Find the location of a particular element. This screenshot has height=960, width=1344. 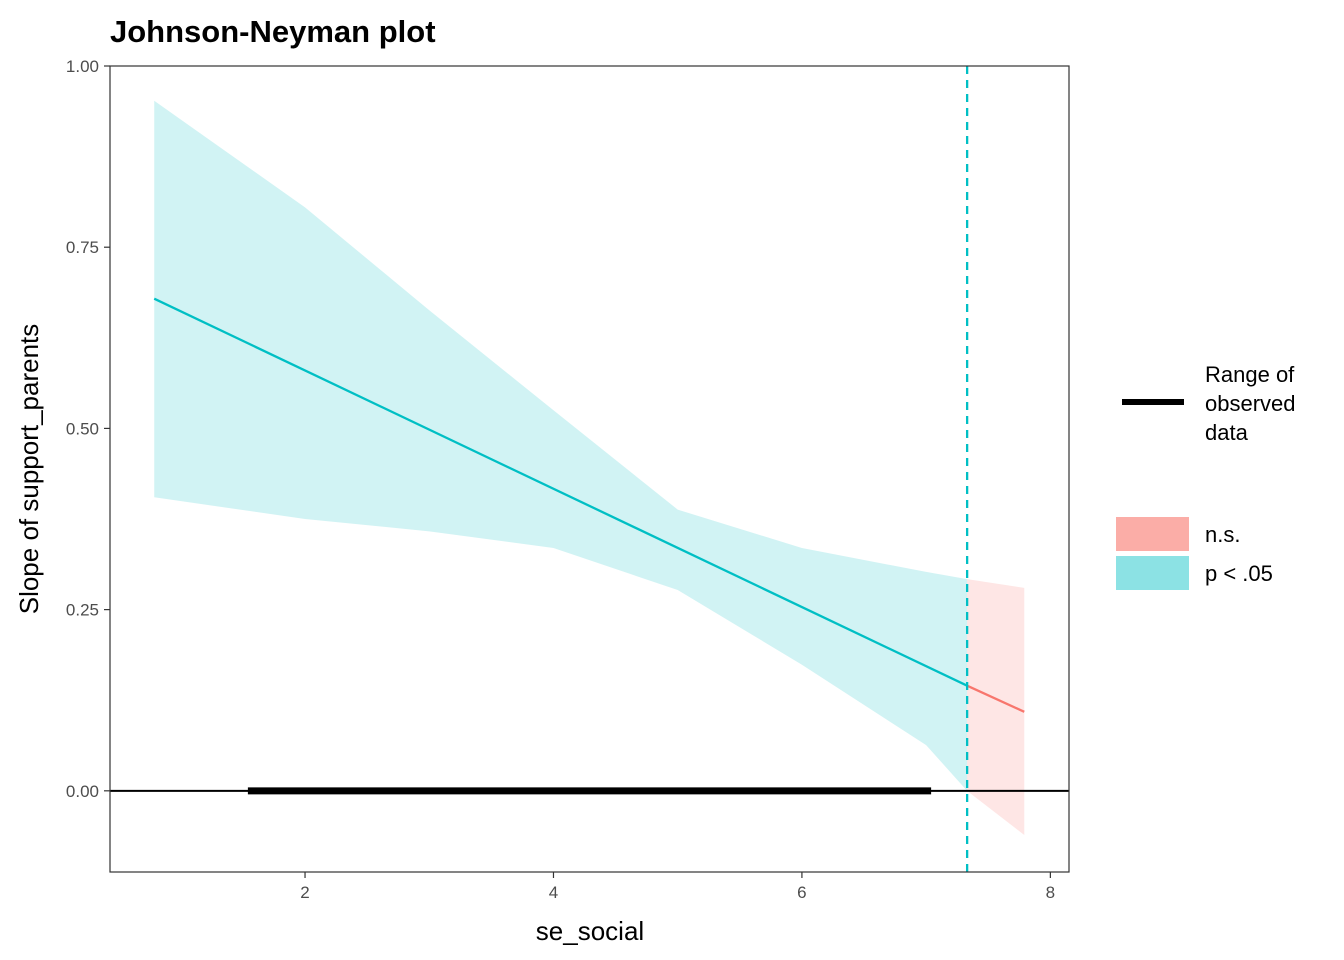

legend-key-sig is located at coordinates (1152, 573).